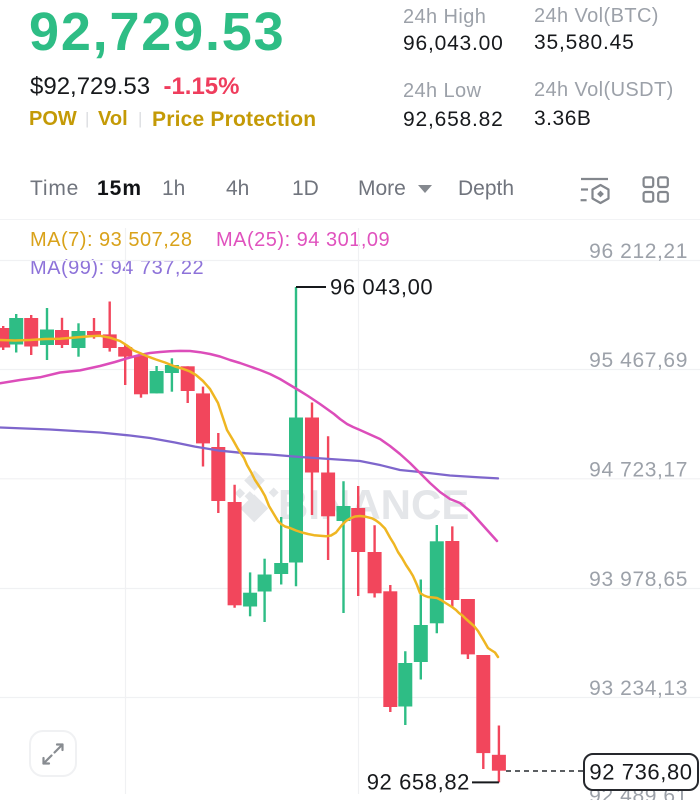 The height and width of the screenshot is (800, 700). I want to click on svg-text: 94 723,17, so click(638, 469).